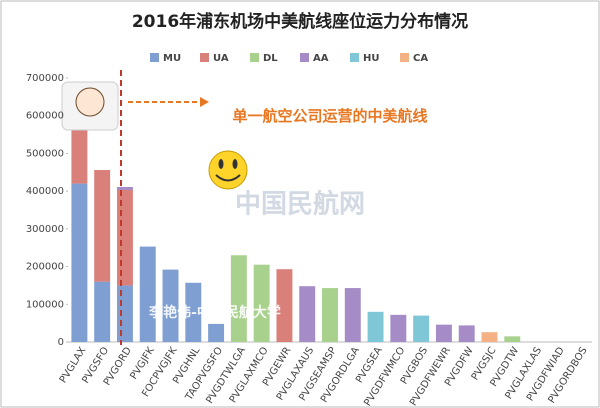 The image size is (600, 408). I want to click on chart-title: 2016年浦东机场中美航线座位运力分布情况, so click(300, 21).